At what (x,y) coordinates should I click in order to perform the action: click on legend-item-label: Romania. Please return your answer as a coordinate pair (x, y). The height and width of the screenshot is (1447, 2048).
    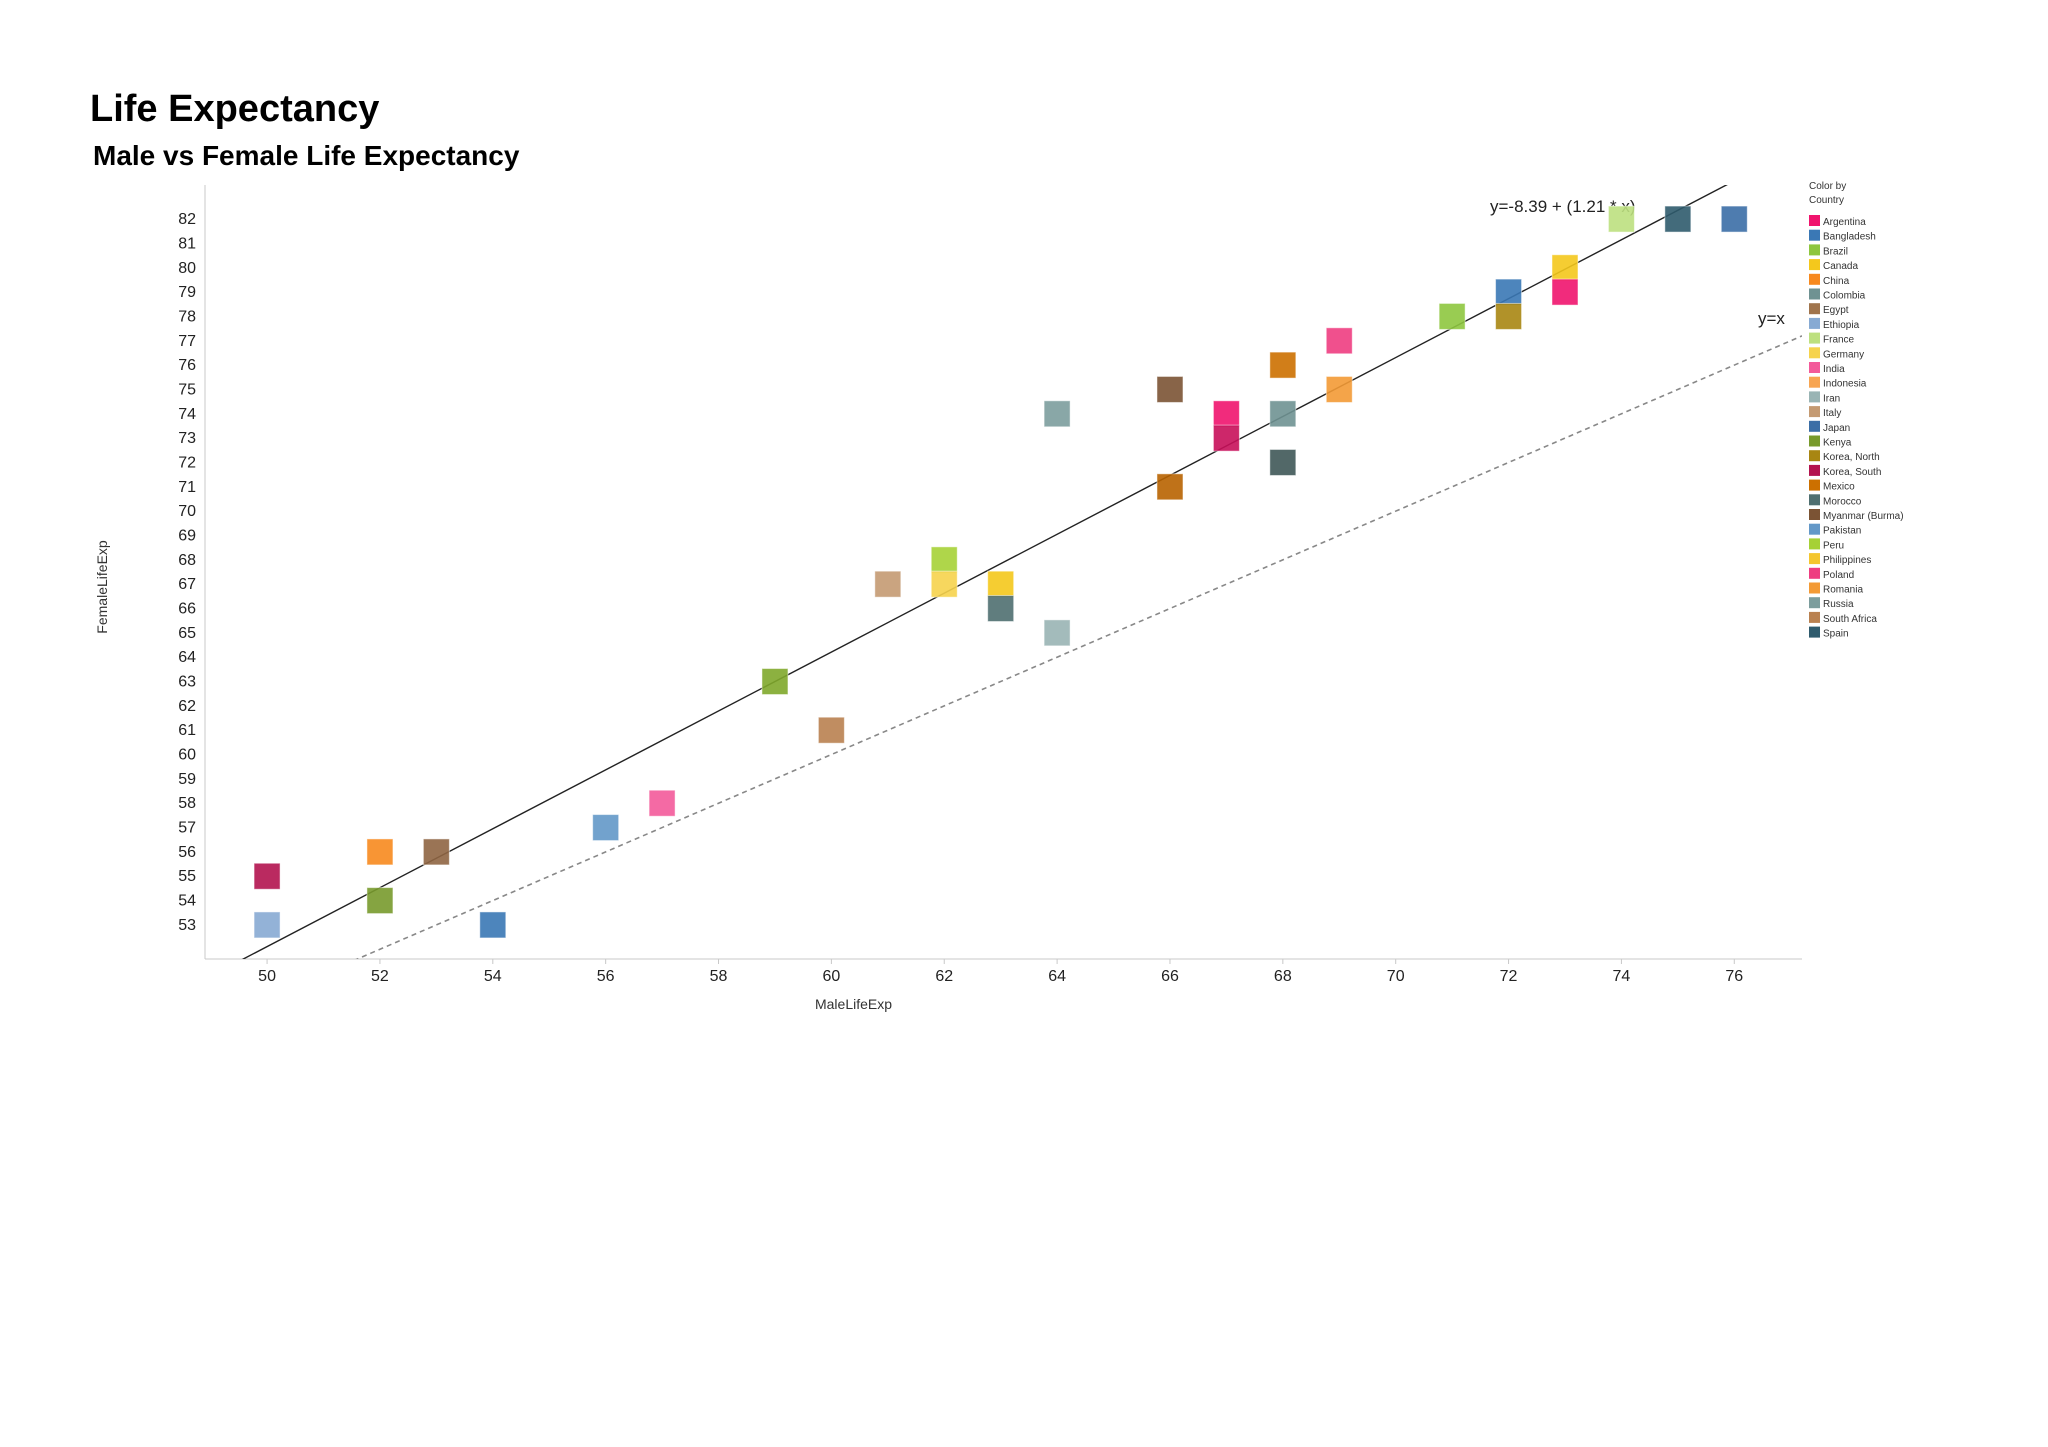
    Looking at the image, I should click on (1843, 590).